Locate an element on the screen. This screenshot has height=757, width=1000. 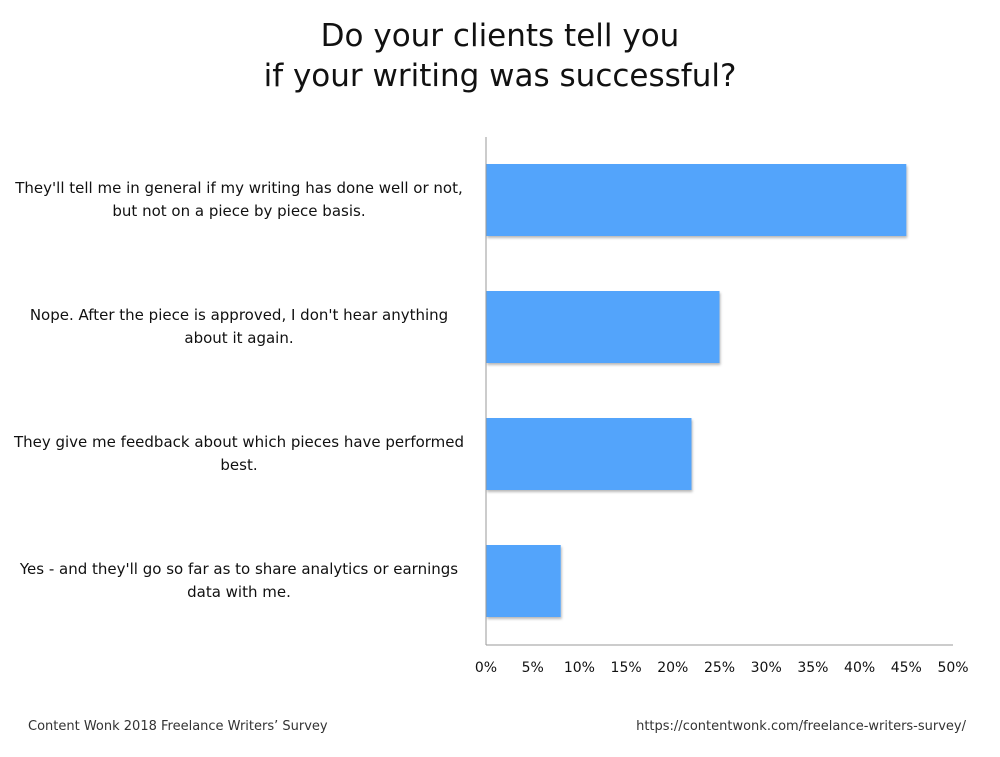
chart-title-line-1: Do your clients tell you is located at coordinates (500, 36).